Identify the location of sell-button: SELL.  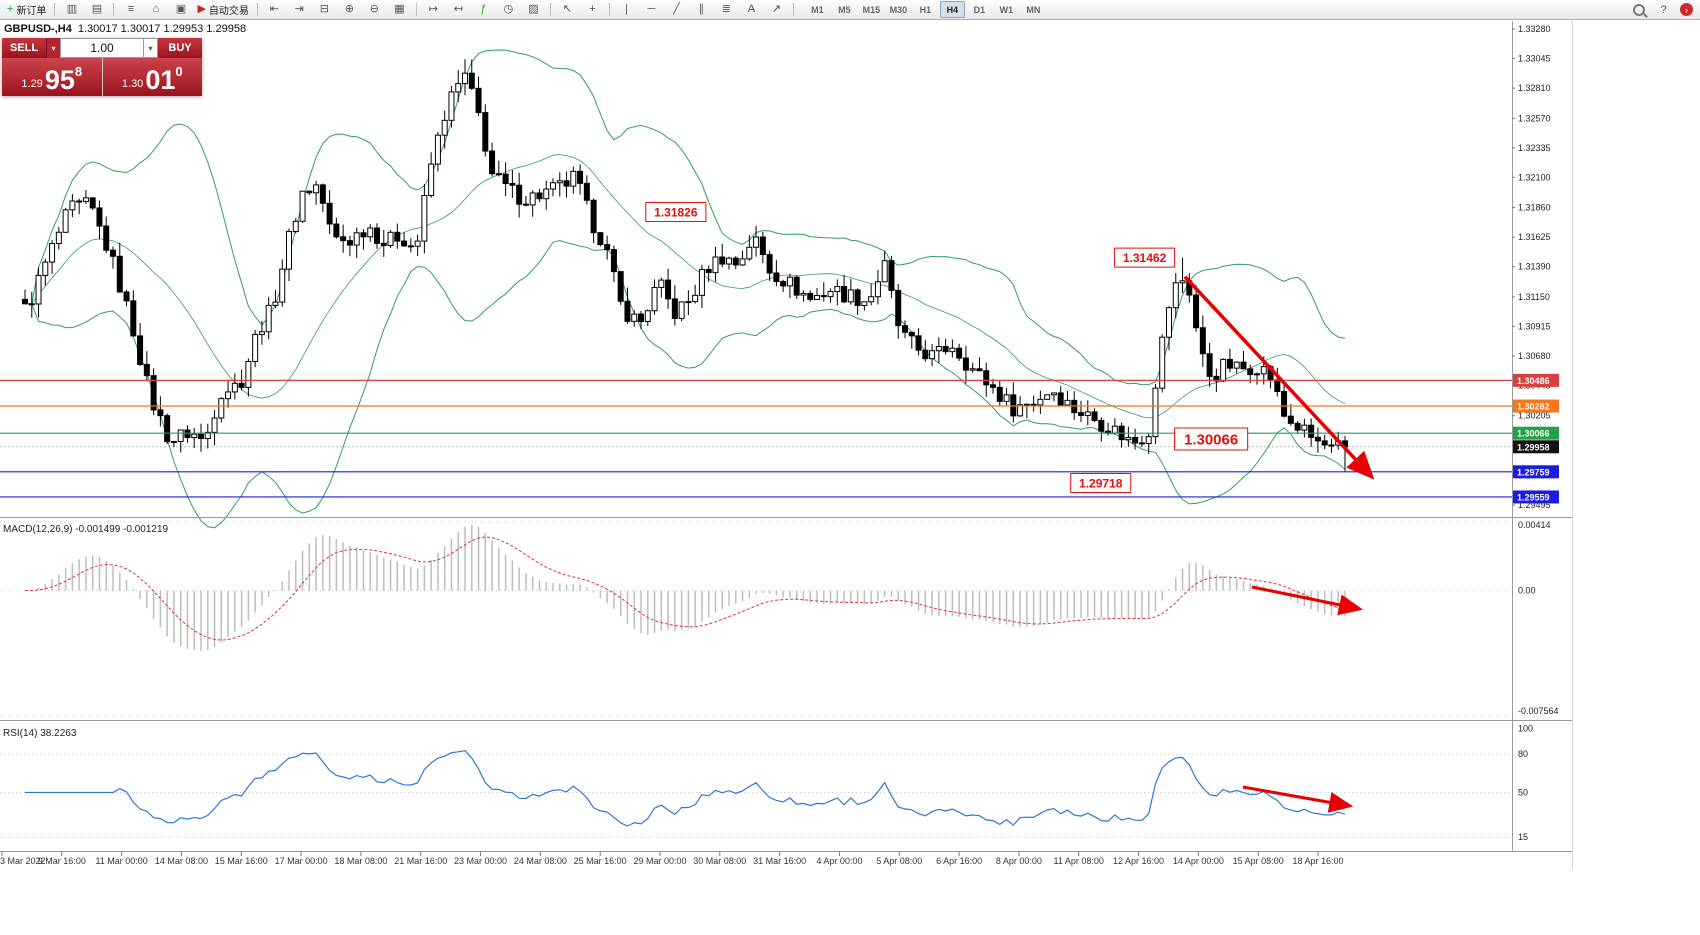
(24, 48).